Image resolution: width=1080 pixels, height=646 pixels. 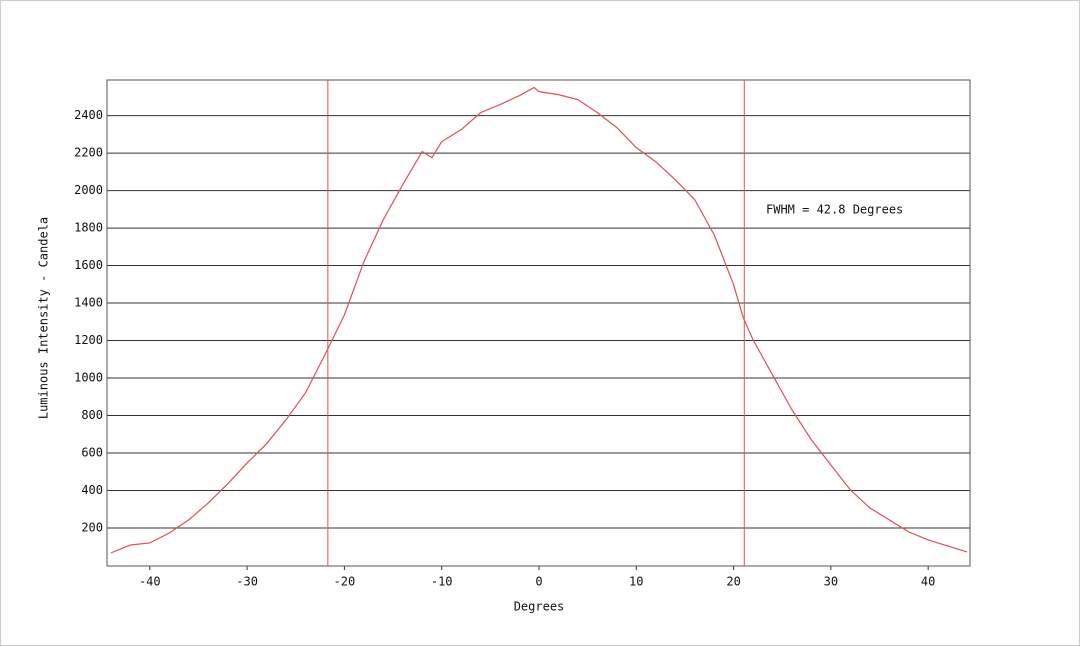 What do you see at coordinates (88, 303) in the screenshot?
I see `y-tick-label: 1400` at bounding box center [88, 303].